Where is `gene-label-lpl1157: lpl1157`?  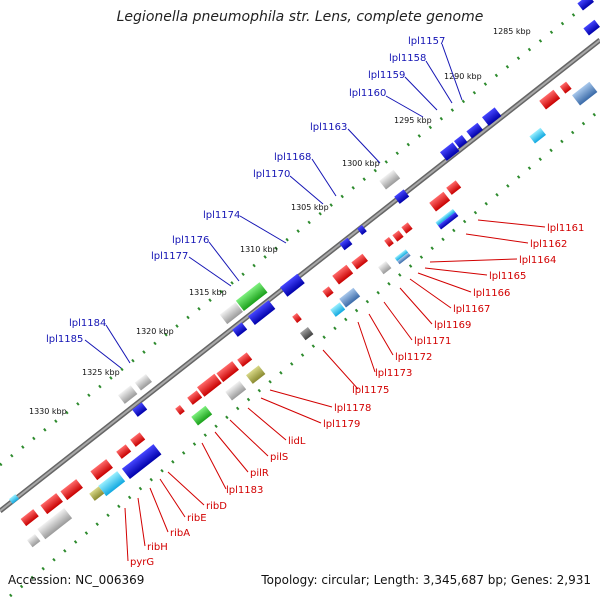
gene-label-lpl1157: lpl1157 is located at coordinates (426, 41).